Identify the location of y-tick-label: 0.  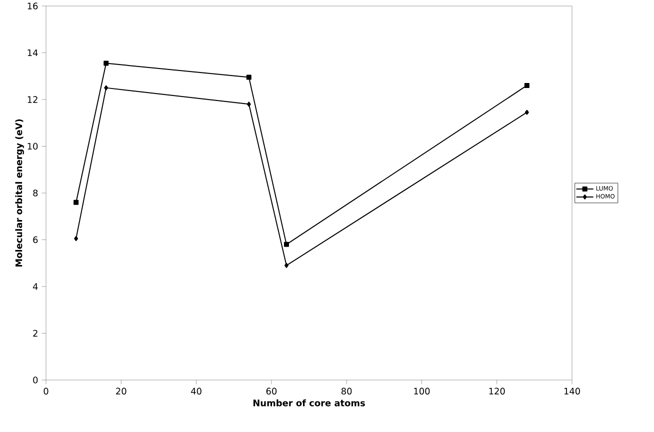
(35, 380).